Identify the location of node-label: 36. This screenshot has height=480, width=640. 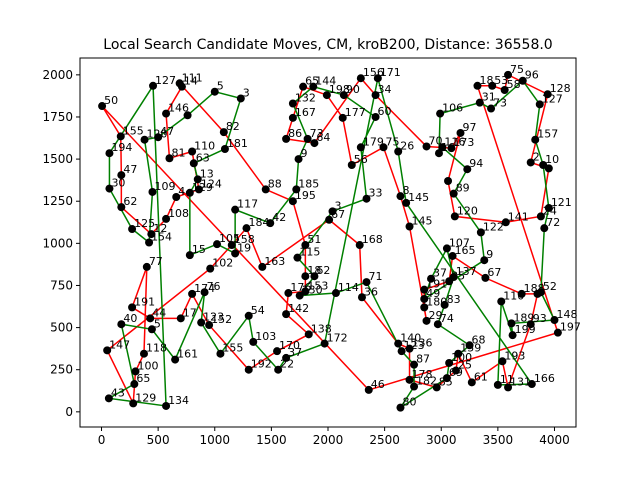
(371, 291).